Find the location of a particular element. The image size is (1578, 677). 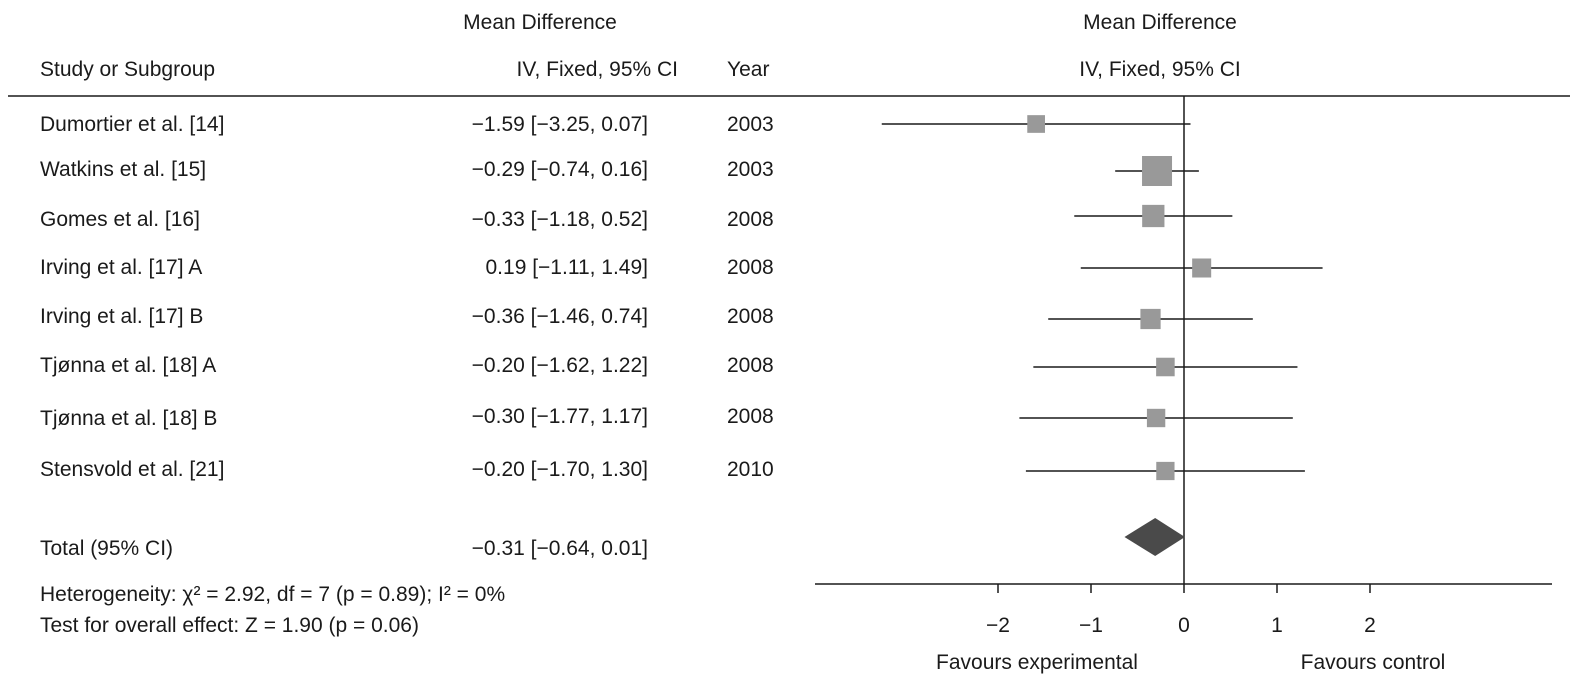

year-column-header: Year is located at coordinates (748, 69).